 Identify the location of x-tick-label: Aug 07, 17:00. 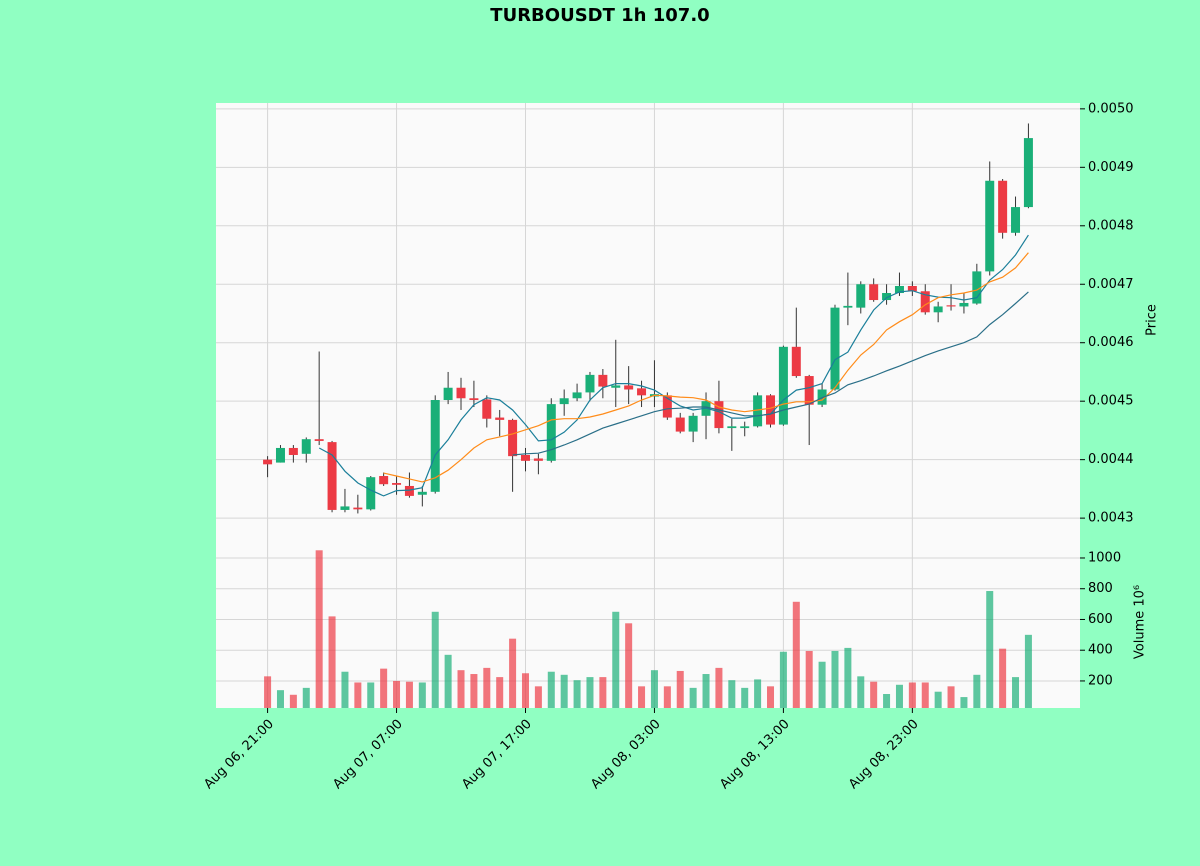
(497, 755).